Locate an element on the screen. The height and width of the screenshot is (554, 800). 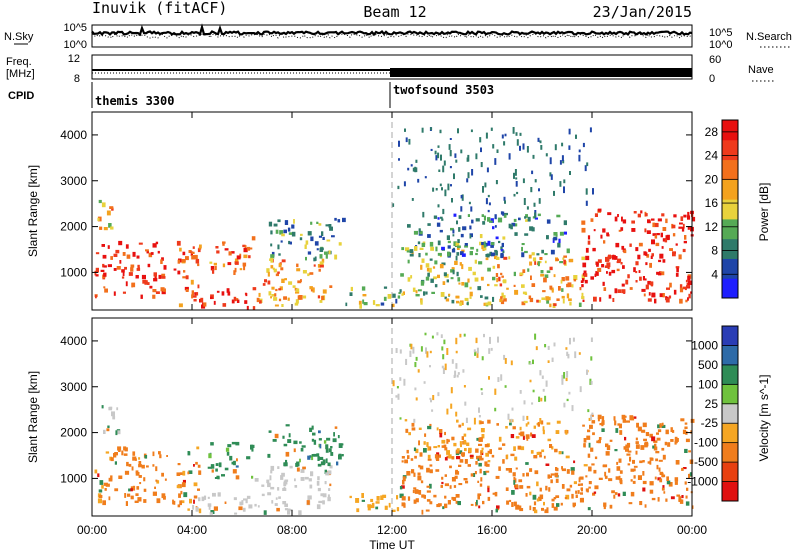
colorbar-tick-label: -25 is located at coordinates (710, 423).